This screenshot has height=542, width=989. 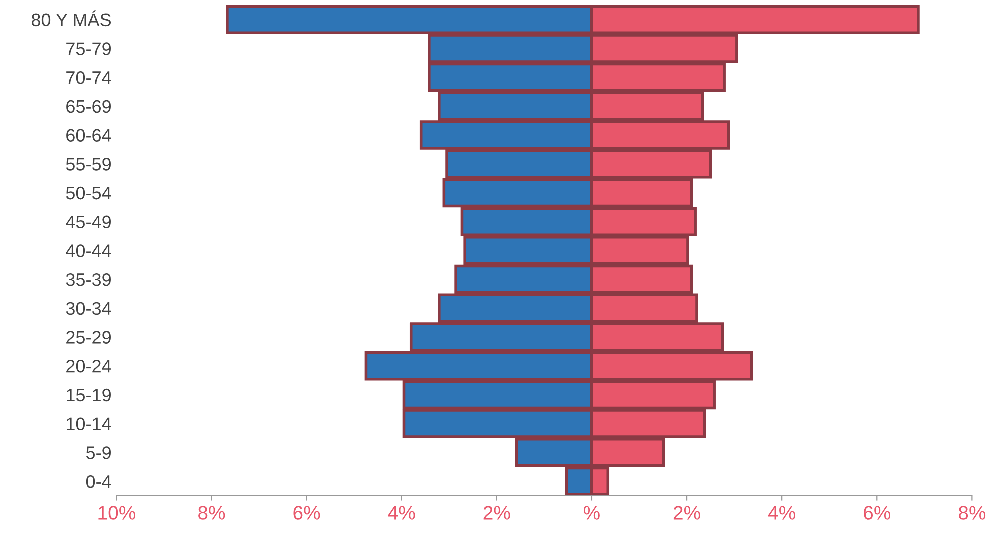 I want to click on y-tick-label: 15-19, so click(x=89, y=395).